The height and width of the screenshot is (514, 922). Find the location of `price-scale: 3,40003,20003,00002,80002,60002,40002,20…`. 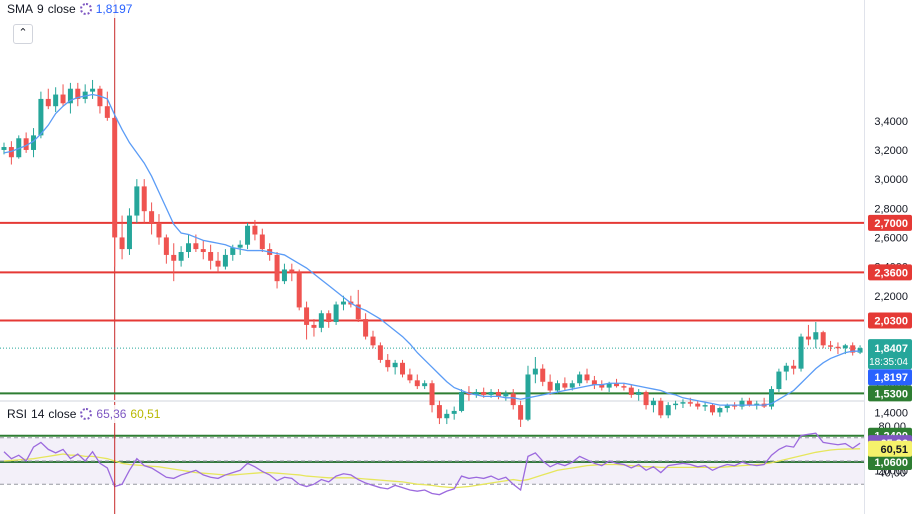

price-scale: 3,40003,20003,00002,80002,60002,40002,20… is located at coordinates (893, 257).